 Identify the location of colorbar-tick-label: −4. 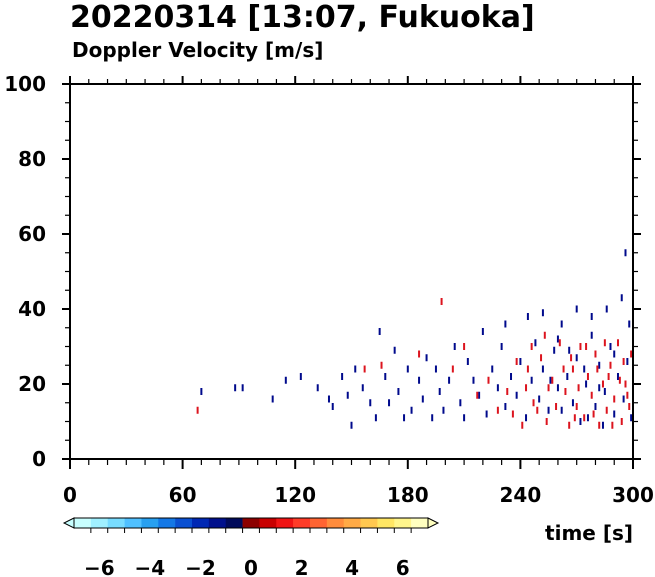
(150, 566).